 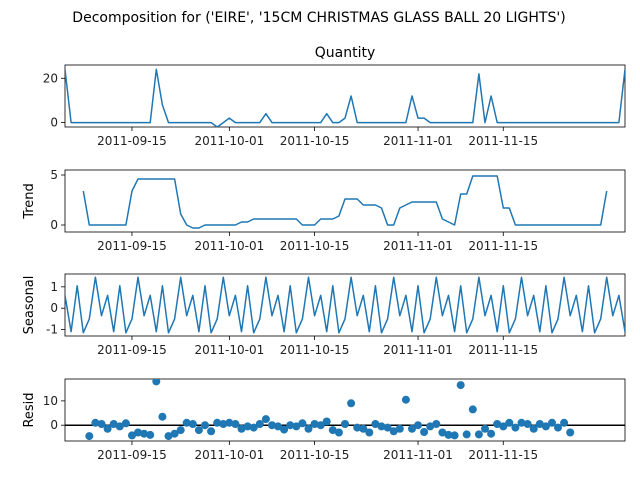 I want to click on trend-ylabel: Trend, so click(x=29, y=201).